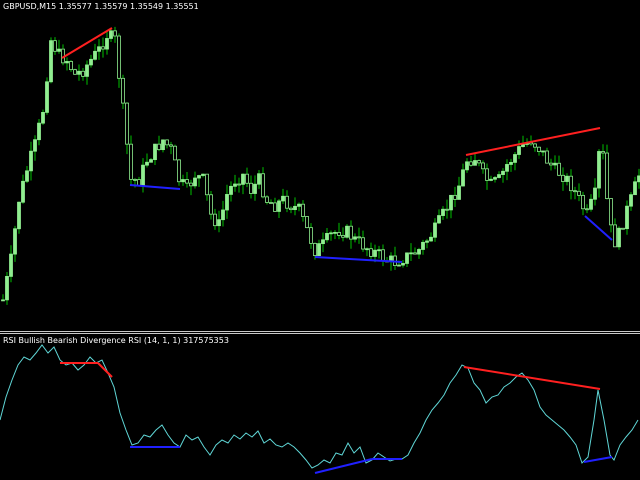 Image resolution: width=640 pixels, height=480 pixels. What do you see at coordinates (343, 466) in the screenshot?
I see `rsi-bullish-divergence-line` at bounding box center [343, 466].